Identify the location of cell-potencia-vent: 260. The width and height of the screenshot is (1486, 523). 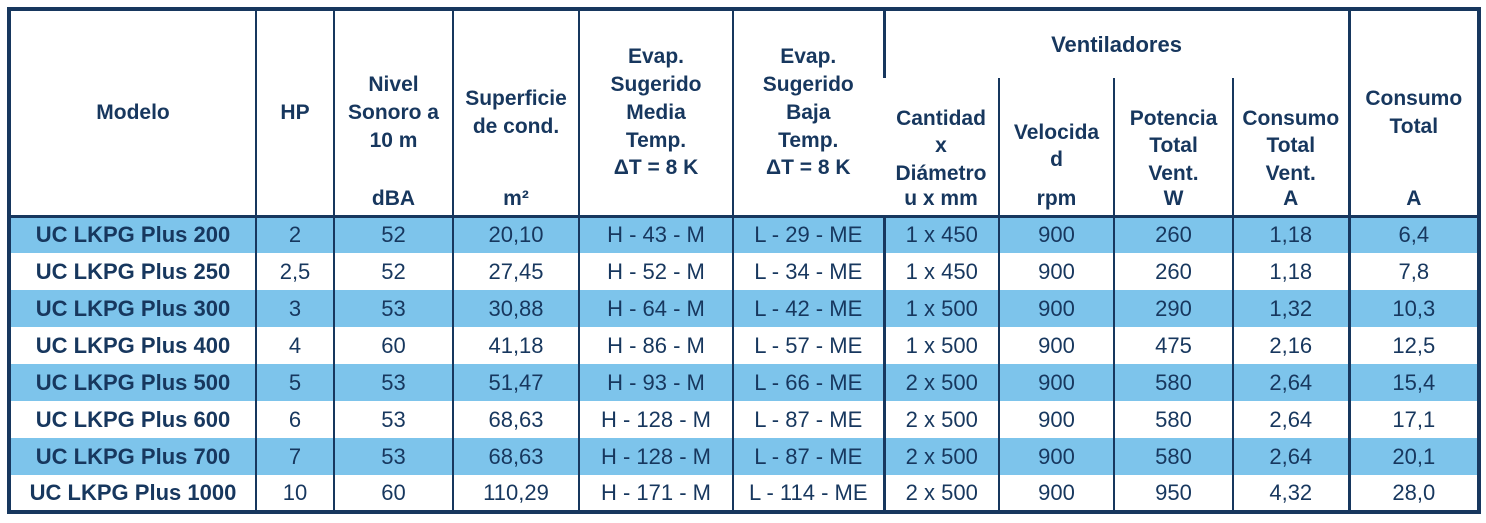
(1173, 234).